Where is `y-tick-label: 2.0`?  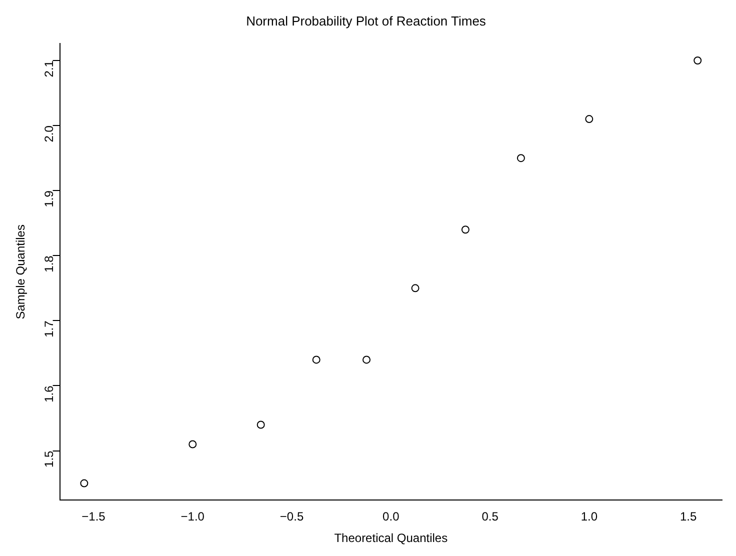
y-tick-label: 2.0 is located at coordinates (49, 133).